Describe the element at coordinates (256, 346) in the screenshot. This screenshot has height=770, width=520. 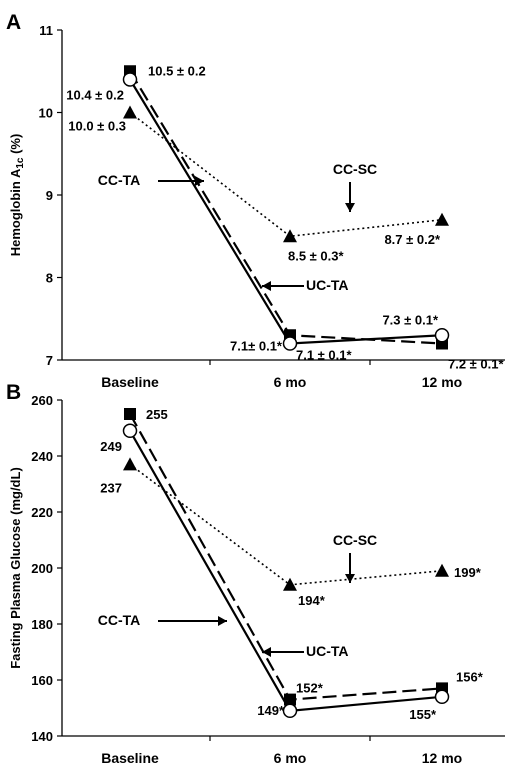
I see `data-label: 7.1± 0.1*` at that location.